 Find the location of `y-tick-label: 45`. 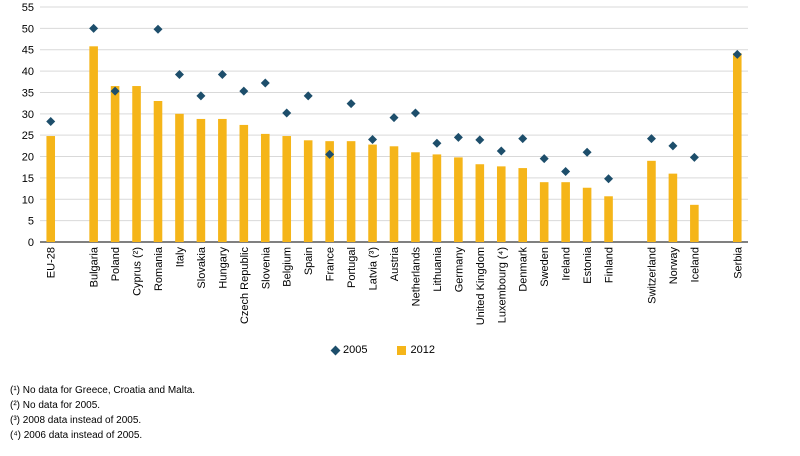

y-tick-label: 45 is located at coordinates (28, 51).